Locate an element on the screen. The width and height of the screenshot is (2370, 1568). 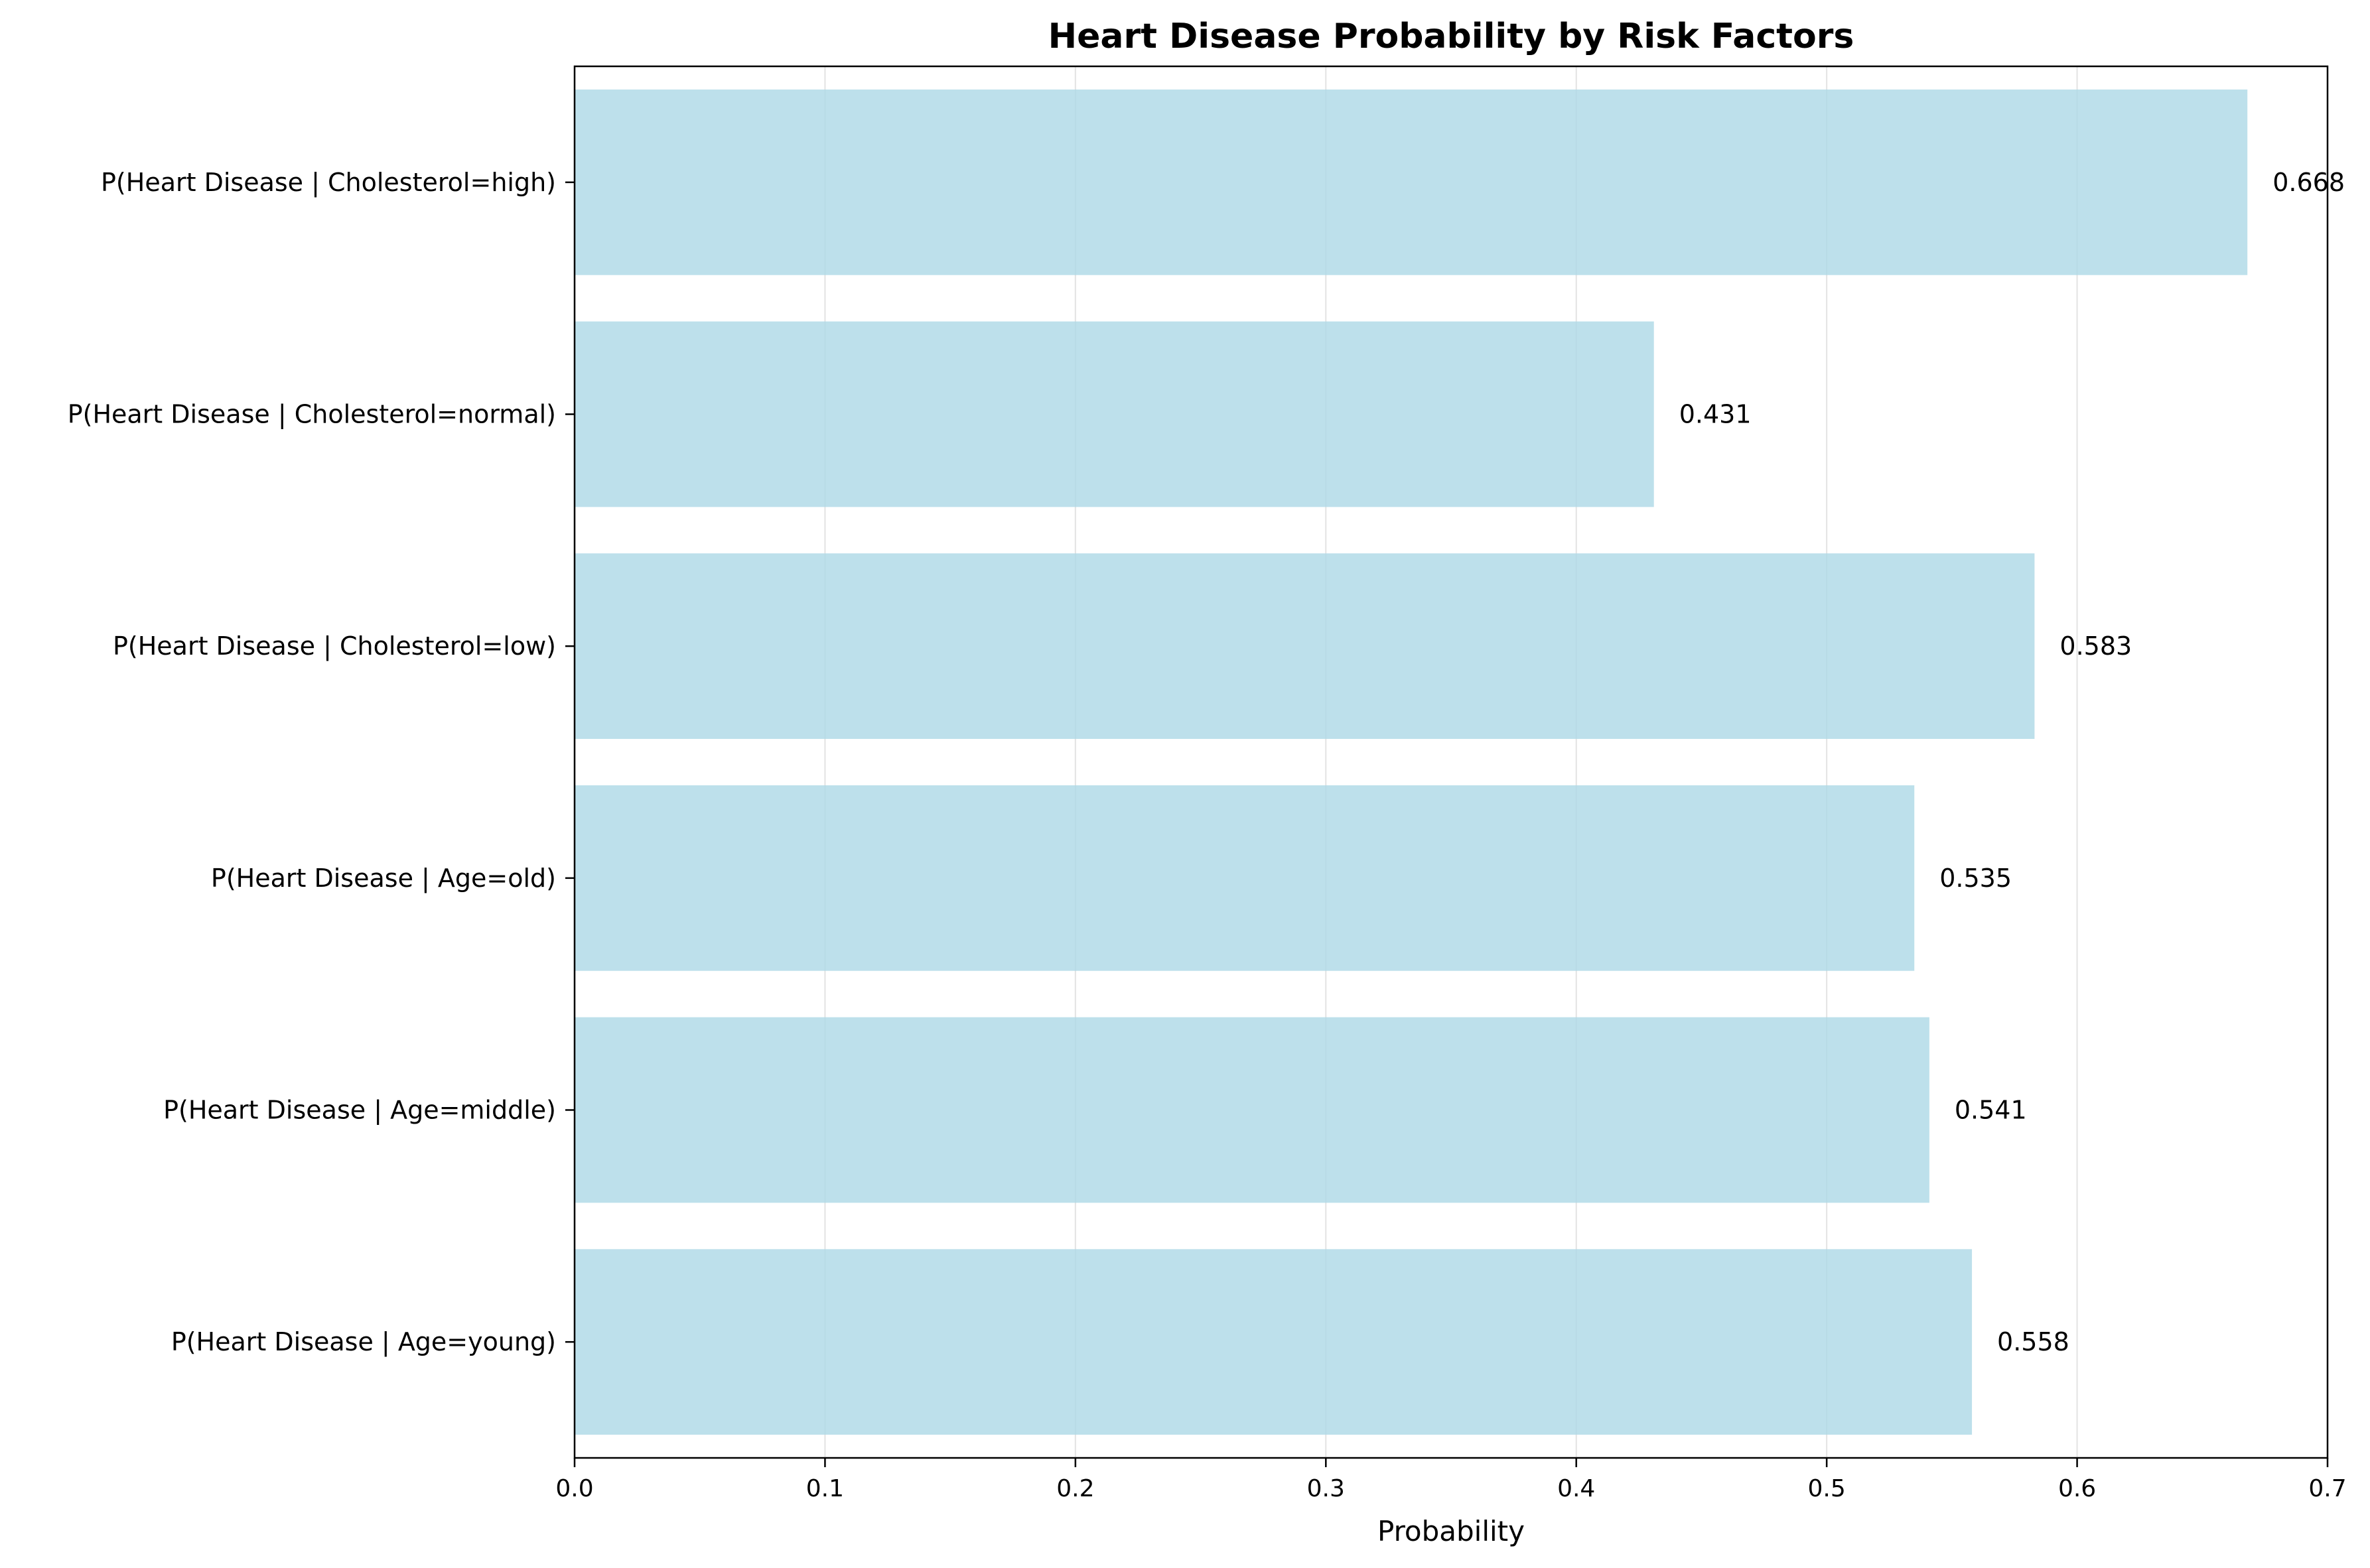
x-tick-label: 0.5 is located at coordinates (1827, 1488).